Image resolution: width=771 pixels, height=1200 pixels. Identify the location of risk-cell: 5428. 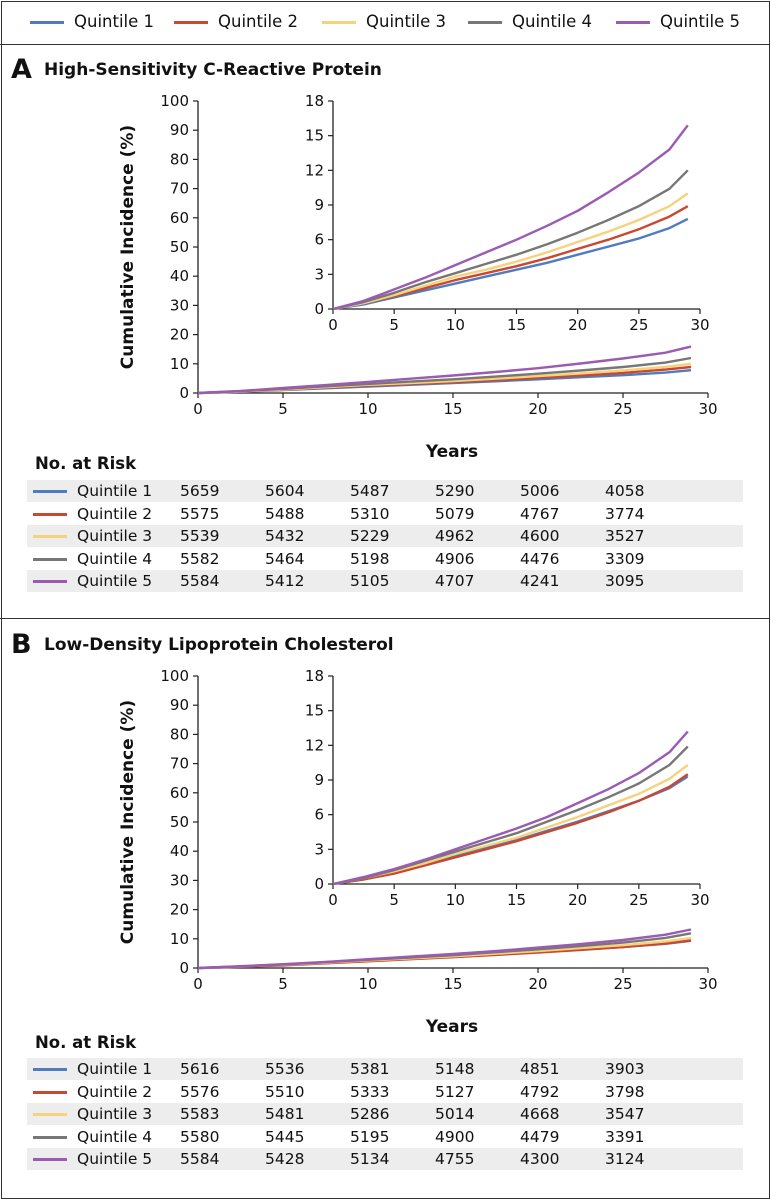
(285, 1159).